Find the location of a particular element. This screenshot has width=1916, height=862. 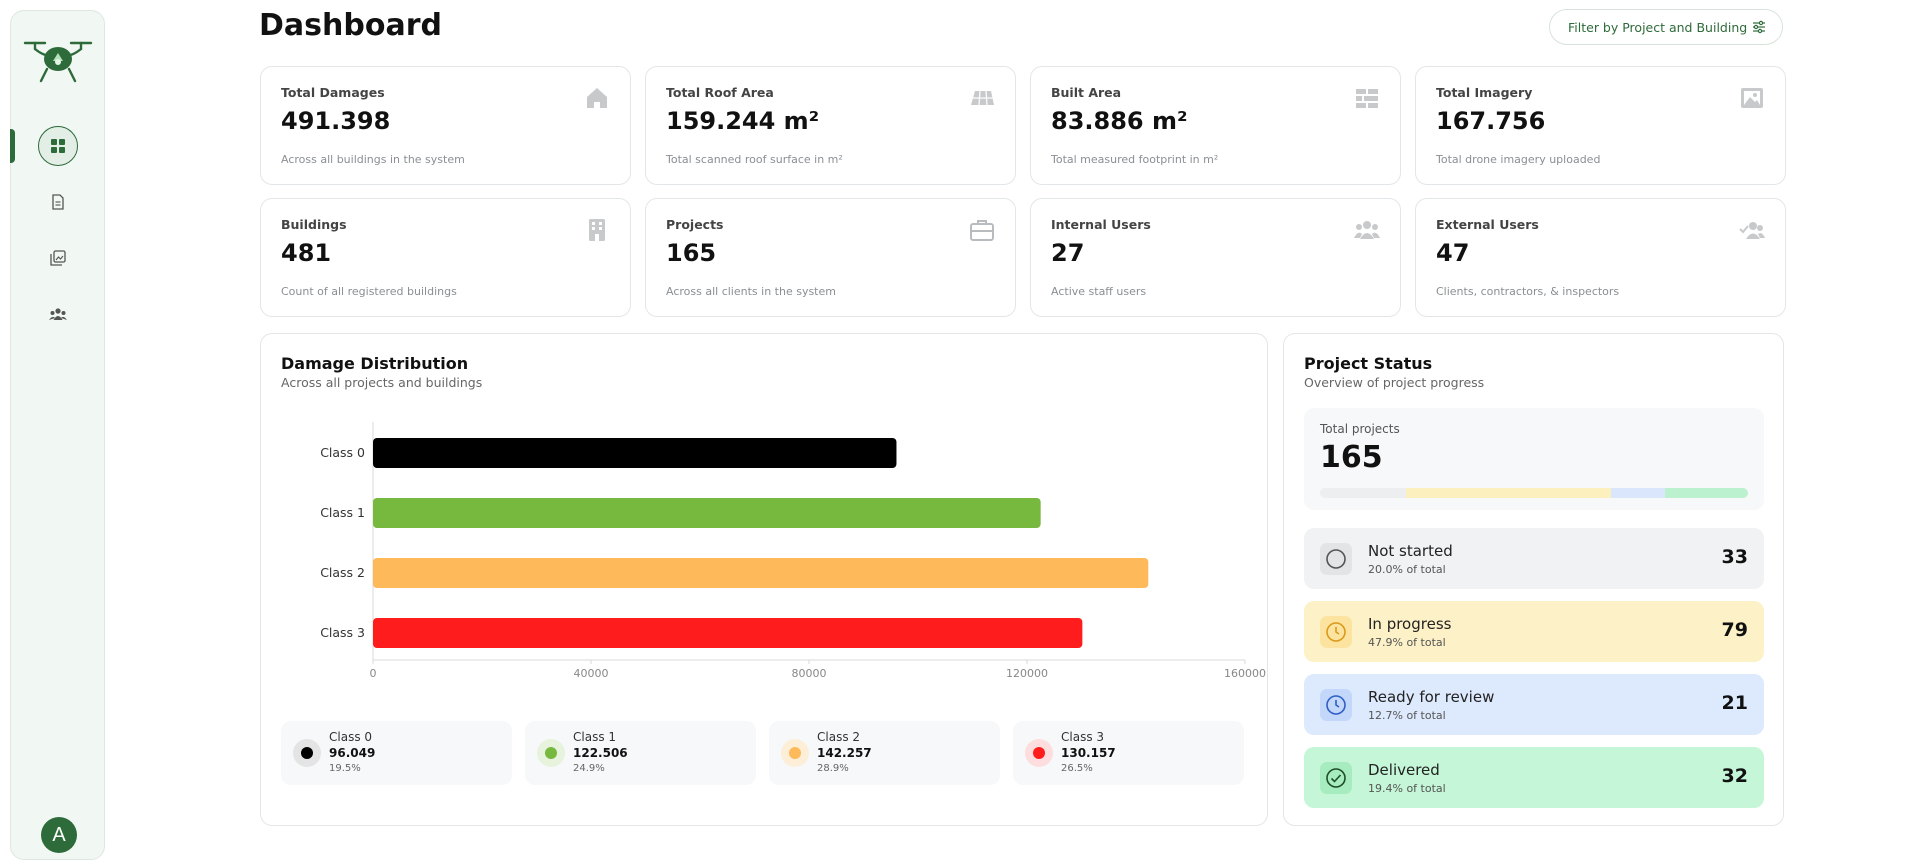

status-row-ready-for-review: Ready for review 12.7% of total 21 is located at coordinates (1534, 704).